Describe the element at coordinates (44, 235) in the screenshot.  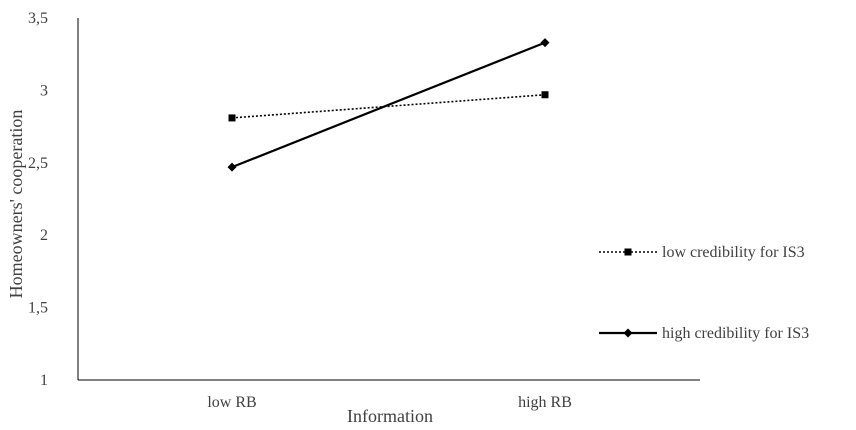
I see `y-tick-label: 2` at that location.